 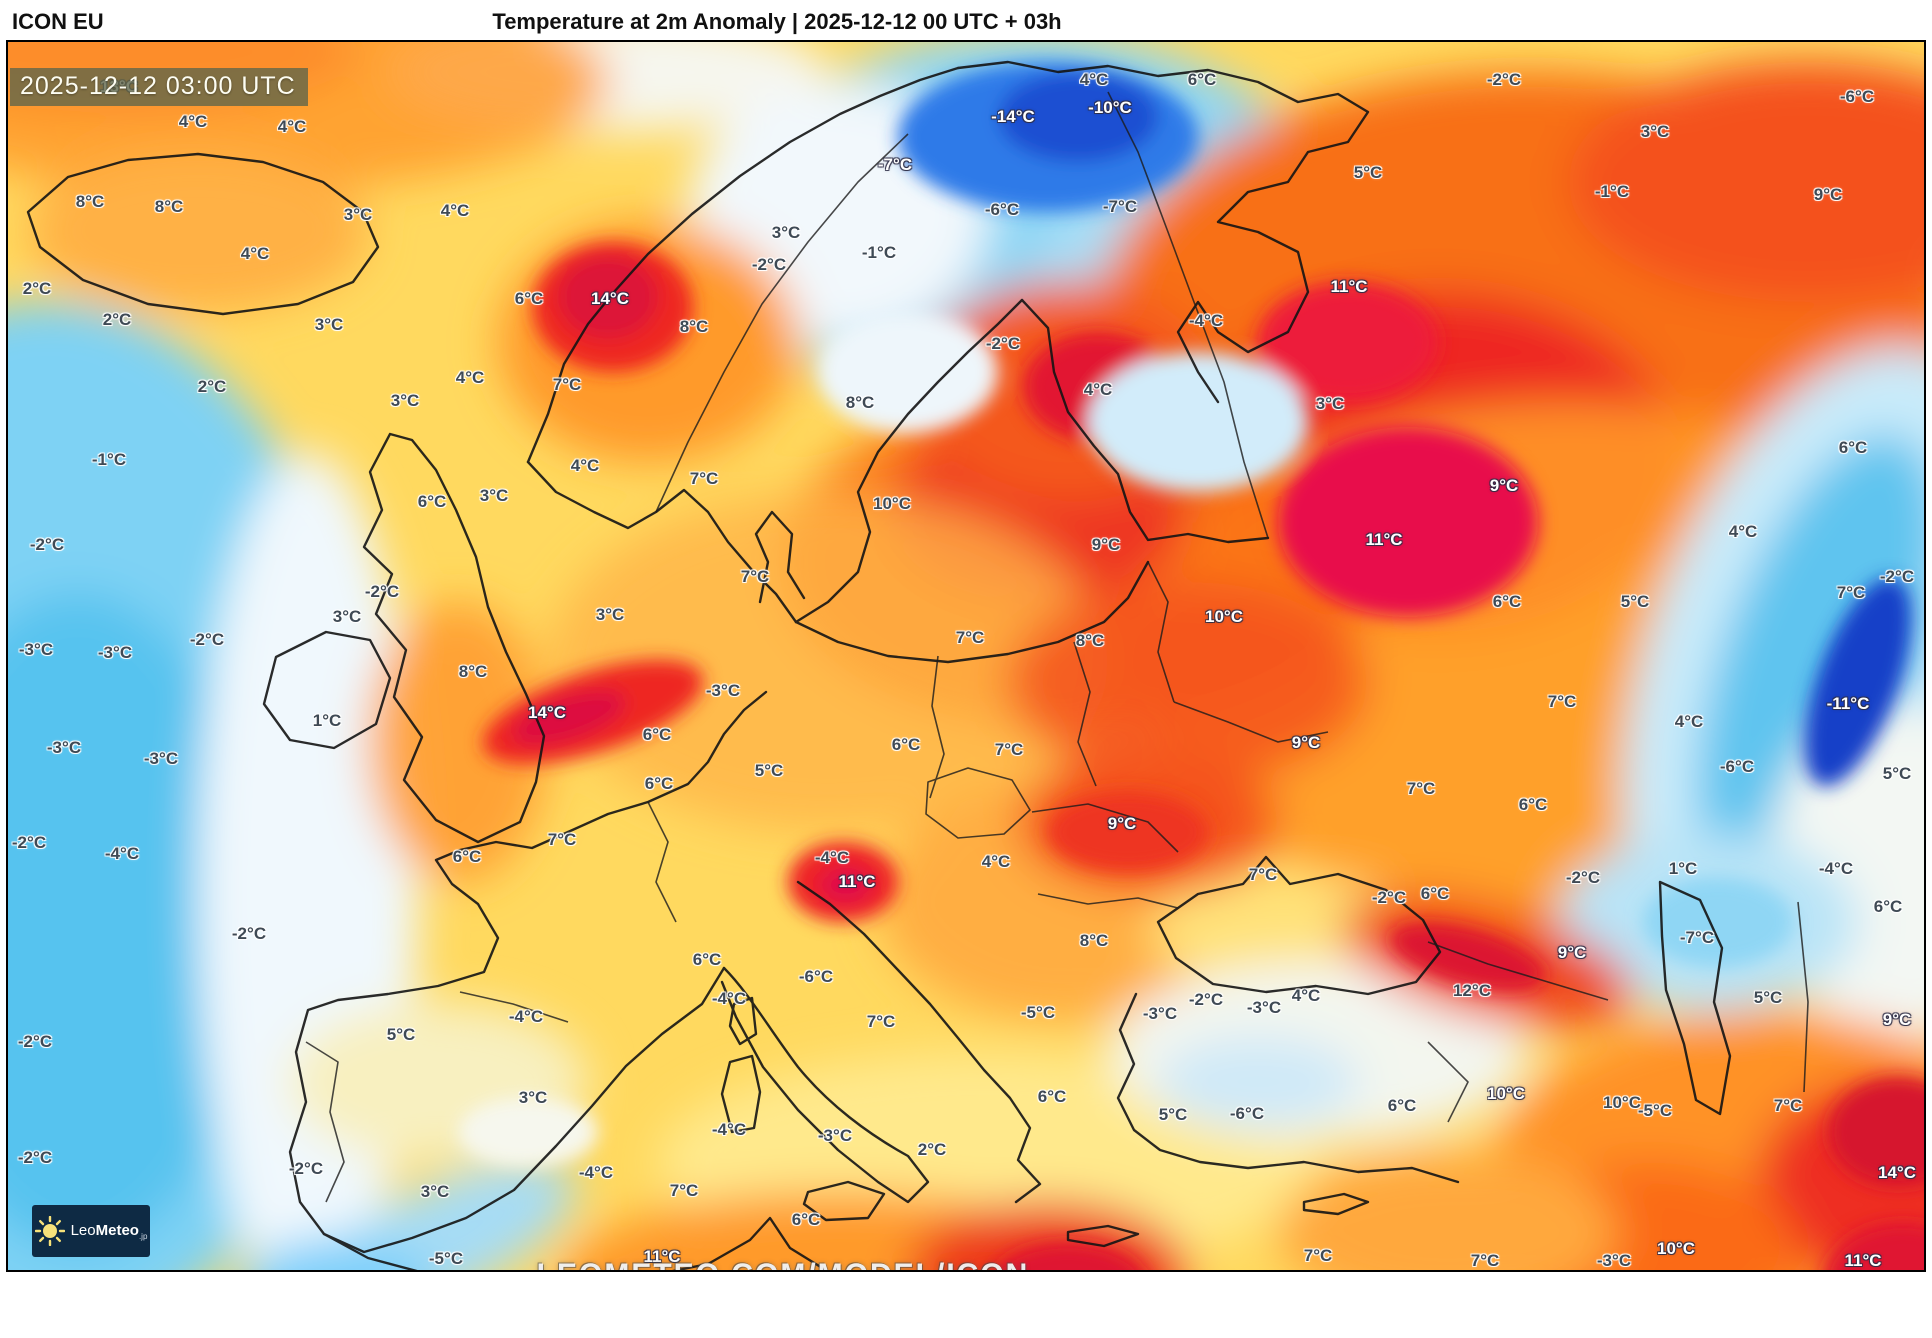 I want to click on sun-icon, so click(x=49, y=1231).